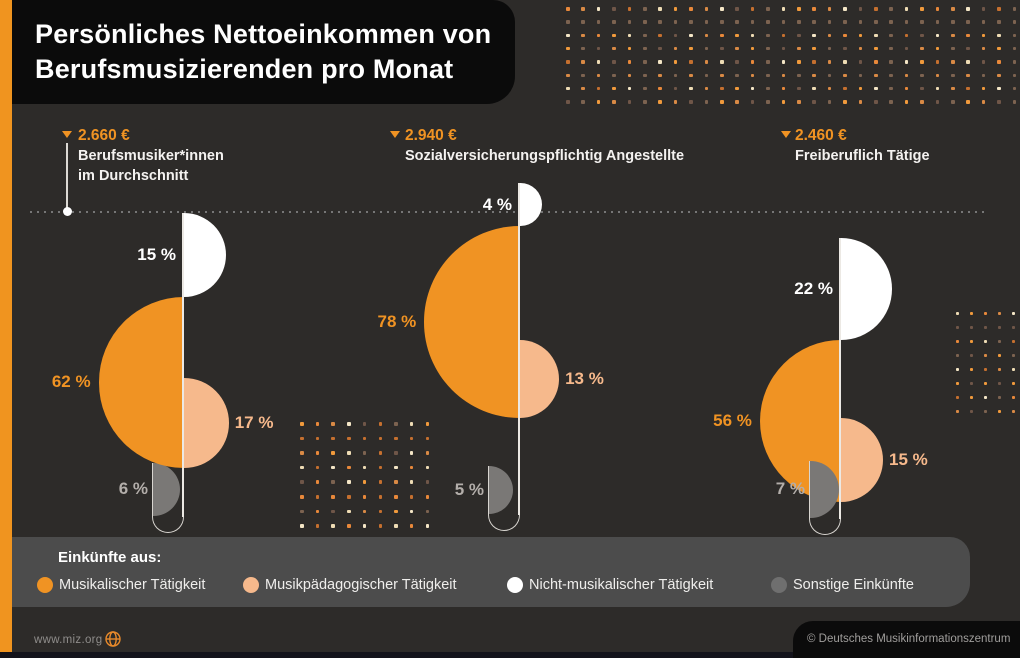  I want to click on segment-nicht-musikalischer-t-tigkeit, so click(531, 205).